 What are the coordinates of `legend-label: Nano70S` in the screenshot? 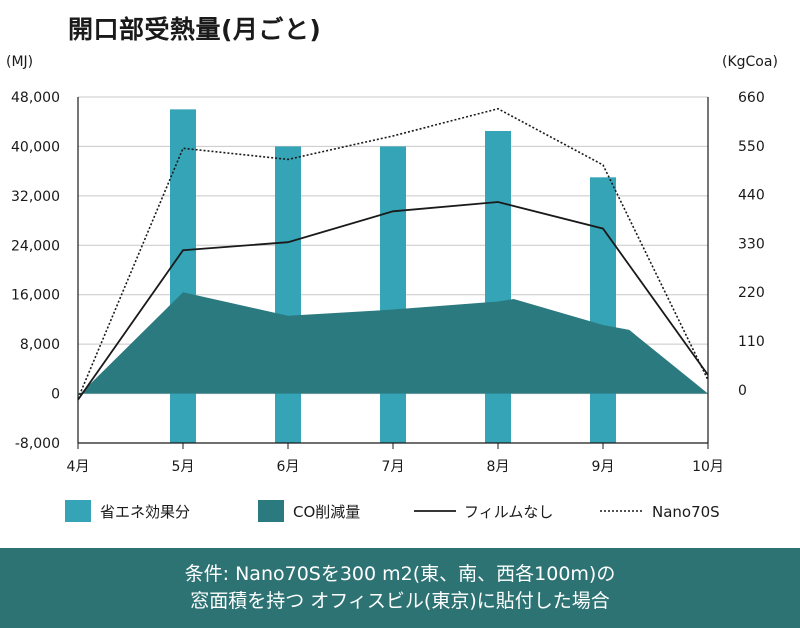 It's located at (686, 512).